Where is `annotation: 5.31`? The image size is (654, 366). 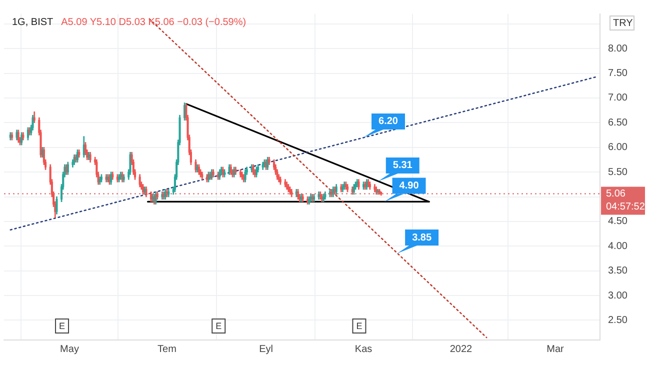 annotation: 5.31 is located at coordinates (402, 166).